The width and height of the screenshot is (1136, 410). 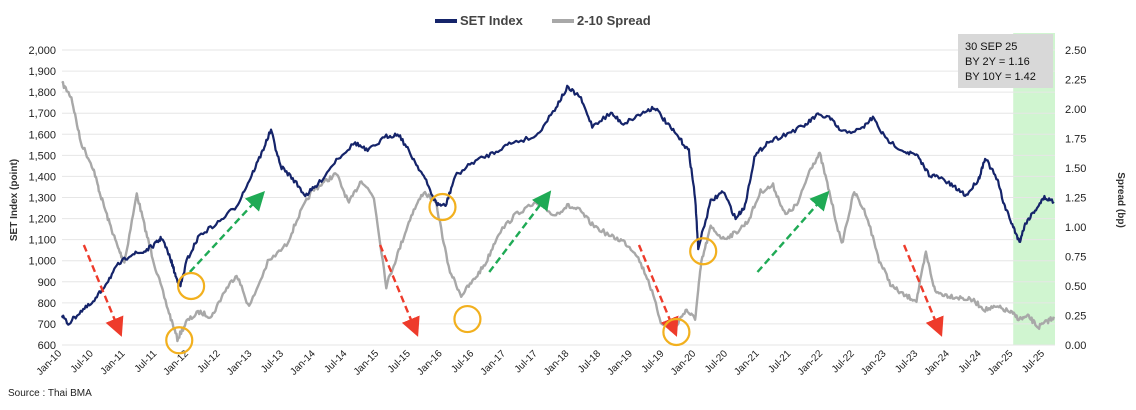 I want to click on y-right-tick-label: 2.25, so click(x=1075, y=81).